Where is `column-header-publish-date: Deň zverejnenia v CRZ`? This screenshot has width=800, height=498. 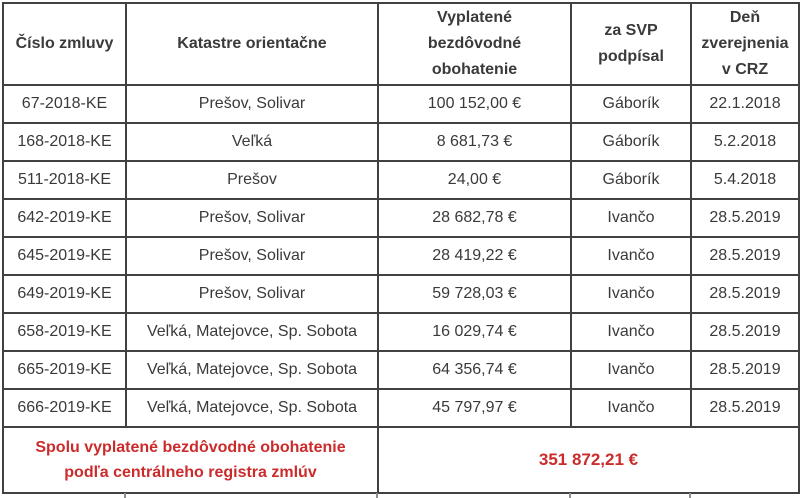
column-header-publish-date: Deň zverejnenia v CRZ is located at coordinates (745, 44).